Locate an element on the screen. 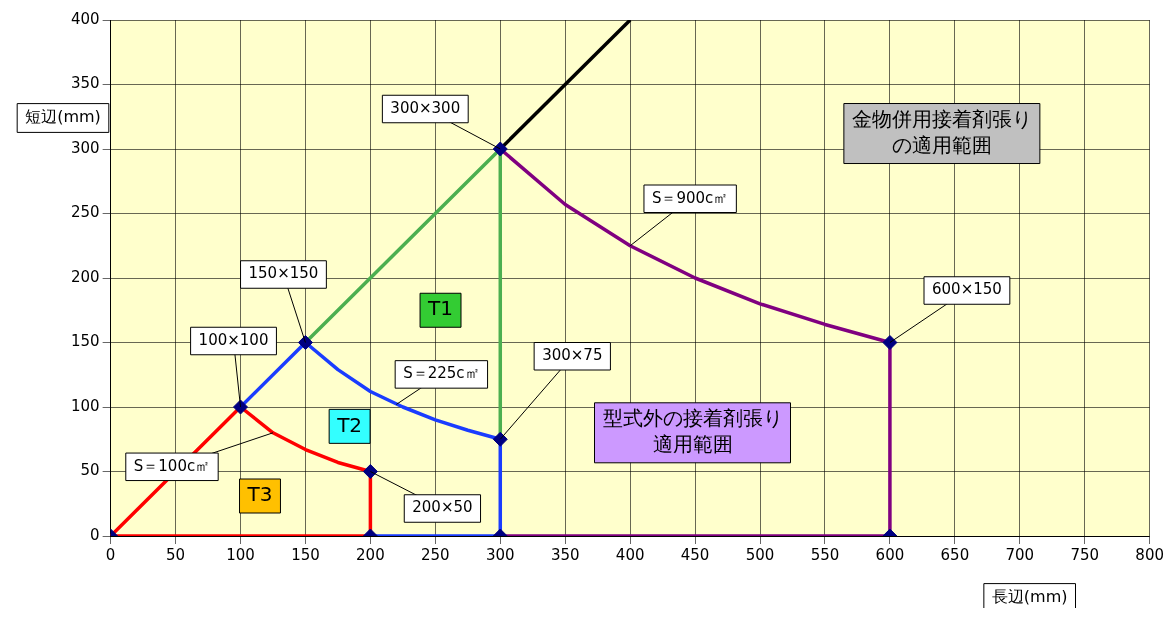 The height and width of the screenshot is (619, 1175). x-tick-label: 700 is located at coordinates (1020, 554).